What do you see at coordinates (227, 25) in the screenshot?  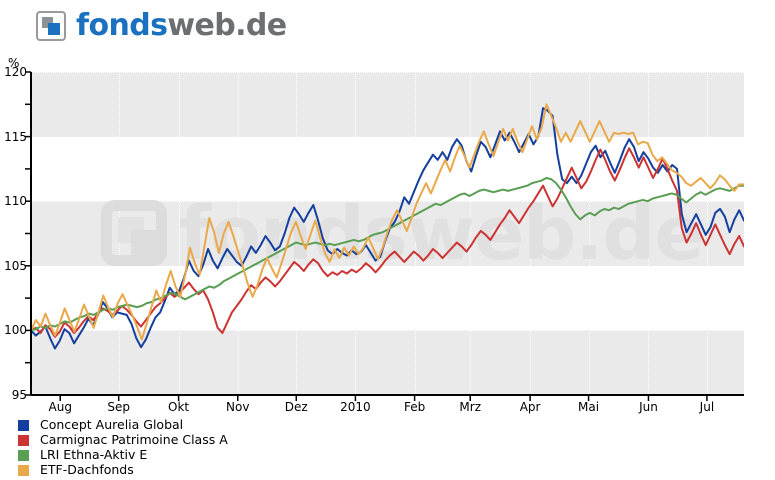 I see `brand-wordmark-part2: web.de` at bounding box center [227, 25].